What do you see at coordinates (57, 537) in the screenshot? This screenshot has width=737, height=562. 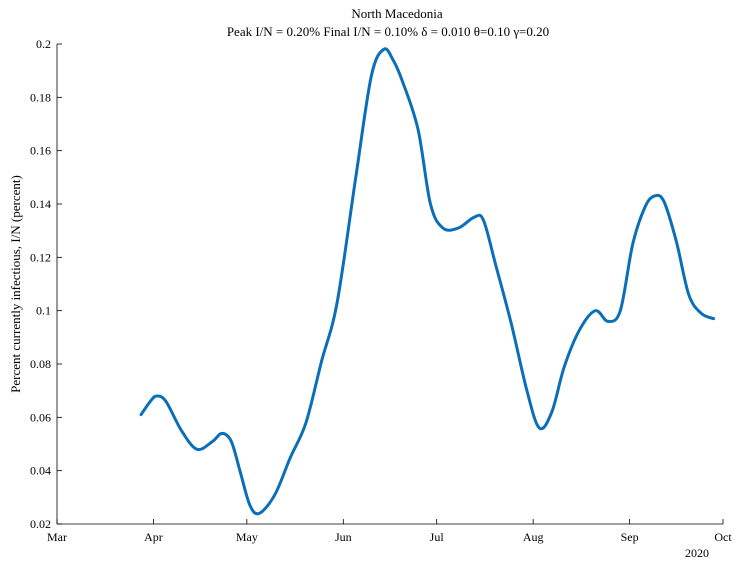 I see `x-tick-label: Mar` at bounding box center [57, 537].